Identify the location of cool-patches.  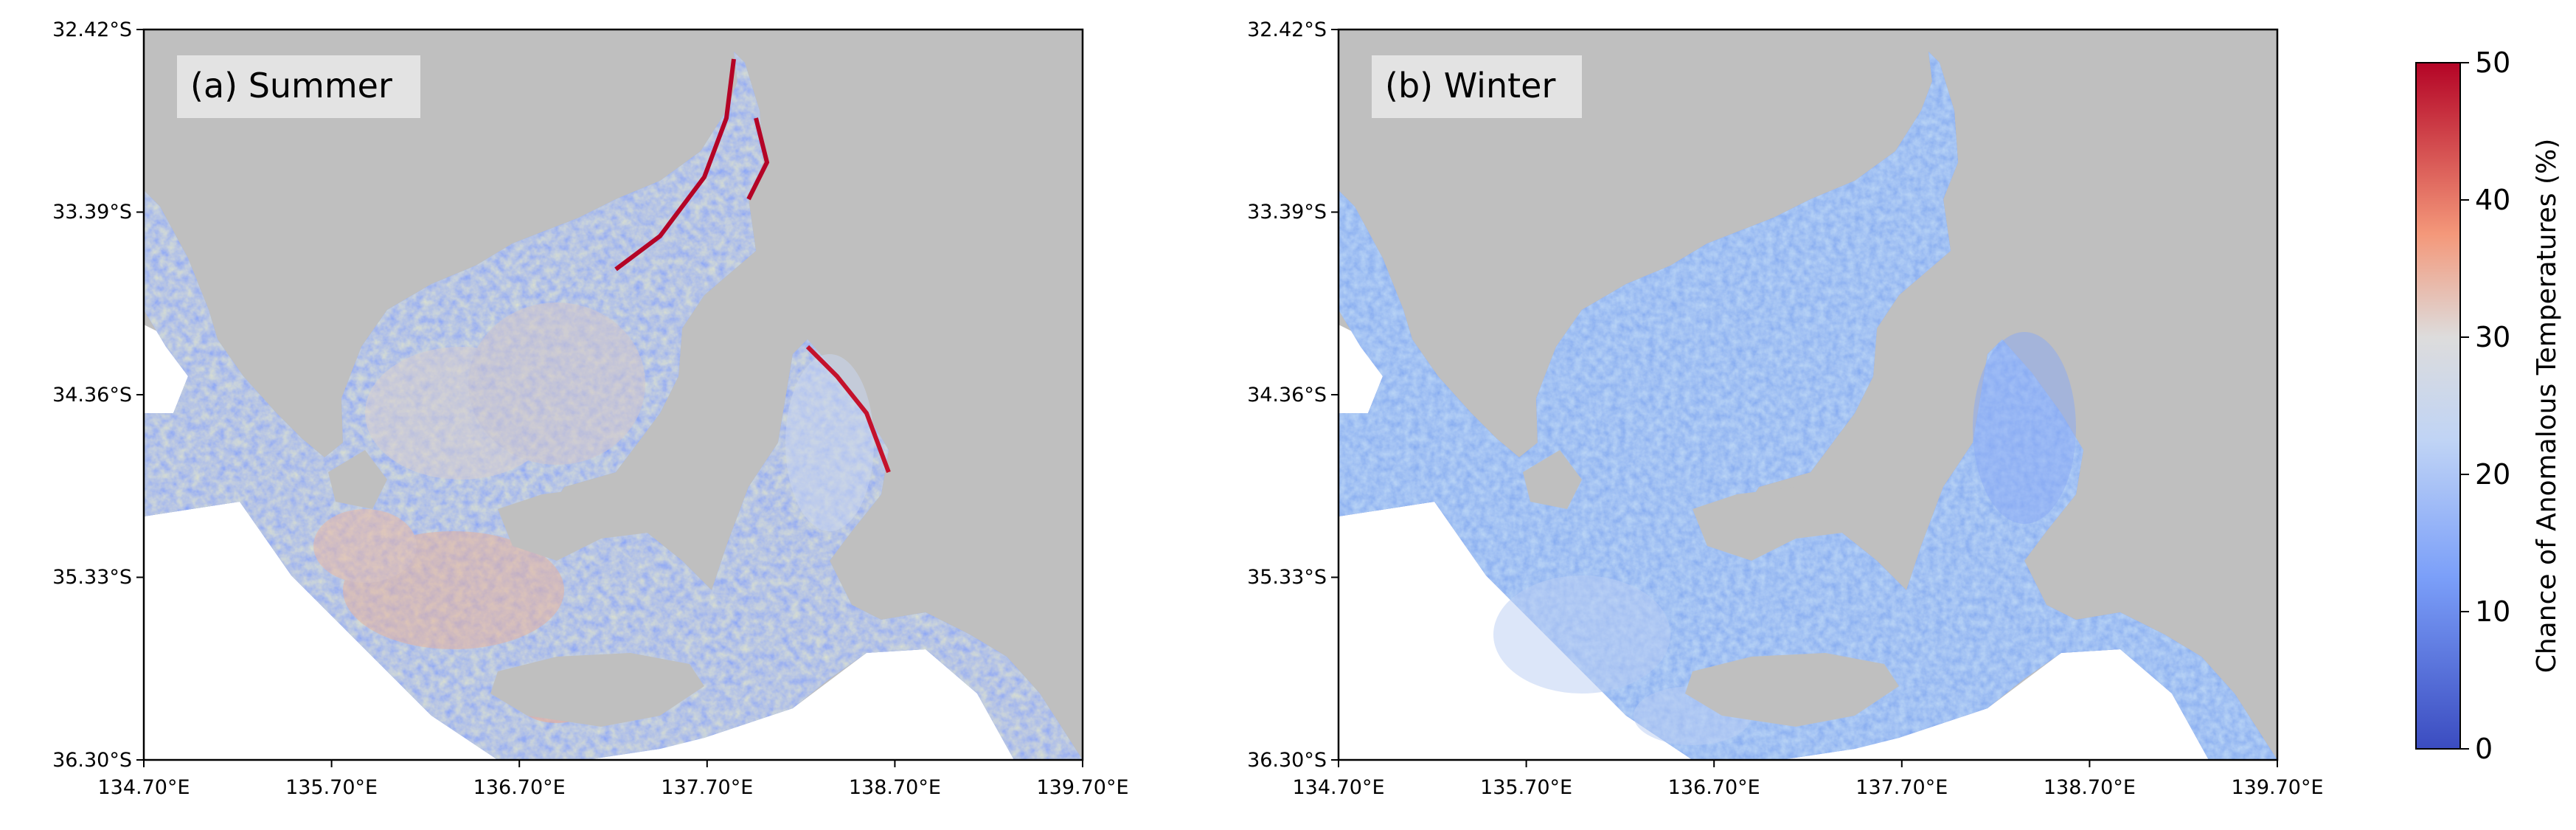
(1784, 538).